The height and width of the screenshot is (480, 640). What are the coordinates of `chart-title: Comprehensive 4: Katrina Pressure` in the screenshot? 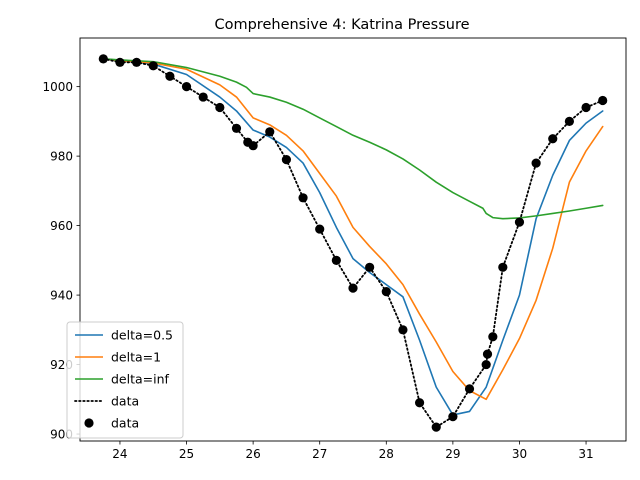 It's located at (341, 25).